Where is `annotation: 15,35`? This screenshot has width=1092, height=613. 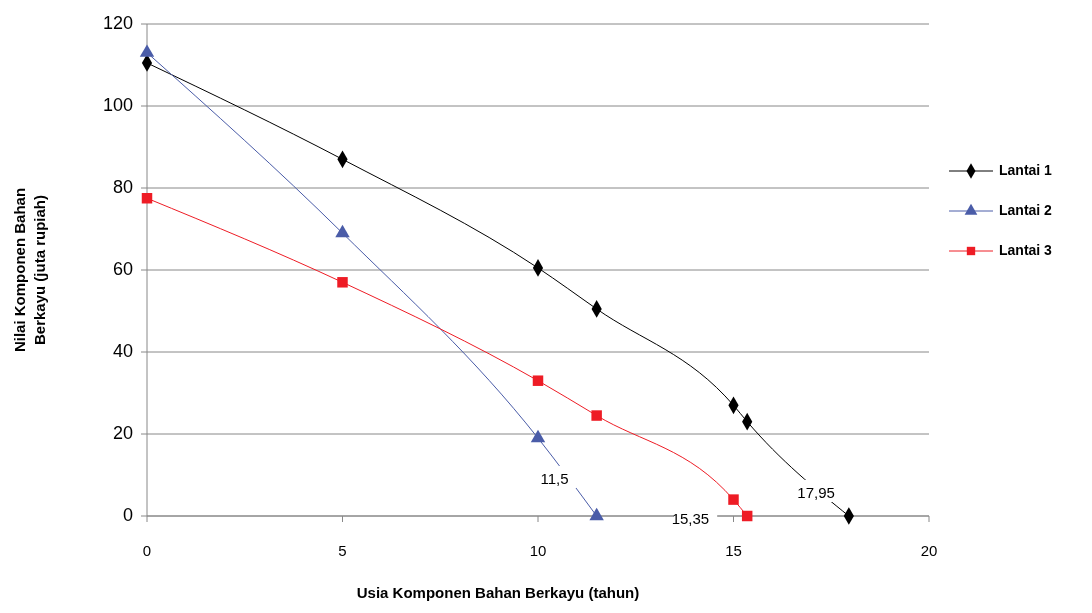 annotation: 15,35 is located at coordinates (690, 518).